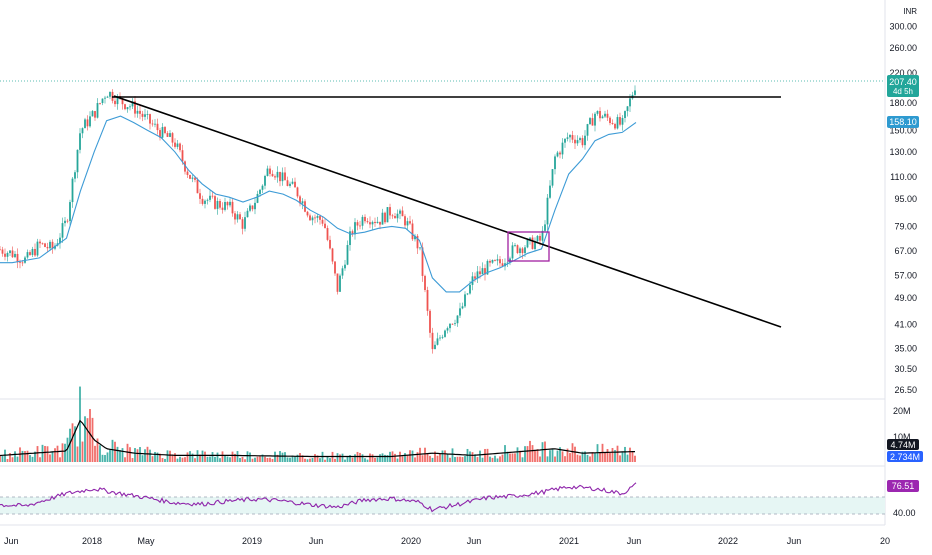 The height and width of the screenshot is (555, 932). I want to click on time-tick: 2019, so click(252, 541).